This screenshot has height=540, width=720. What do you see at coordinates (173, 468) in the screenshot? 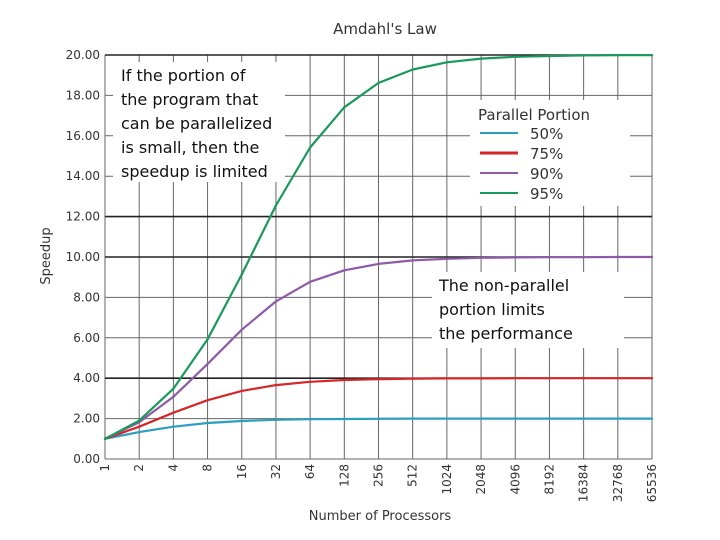
I see `x-tick-label: 4` at bounding box center [173, 468].